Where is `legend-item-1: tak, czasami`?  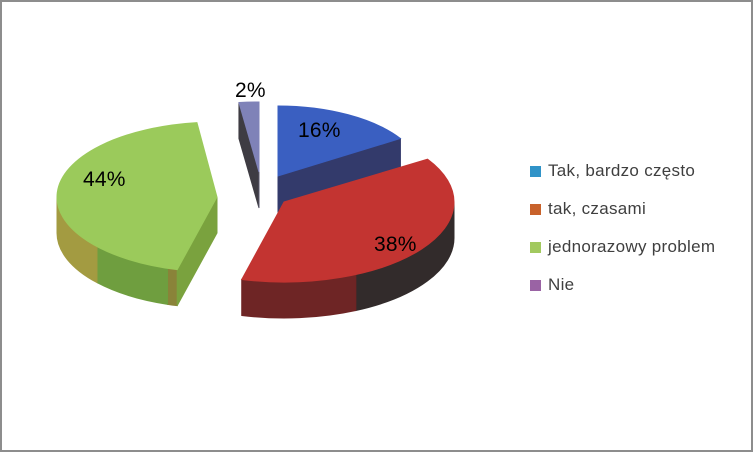 legend-item-1: tak, czasami is located at coordinates (622, 209).